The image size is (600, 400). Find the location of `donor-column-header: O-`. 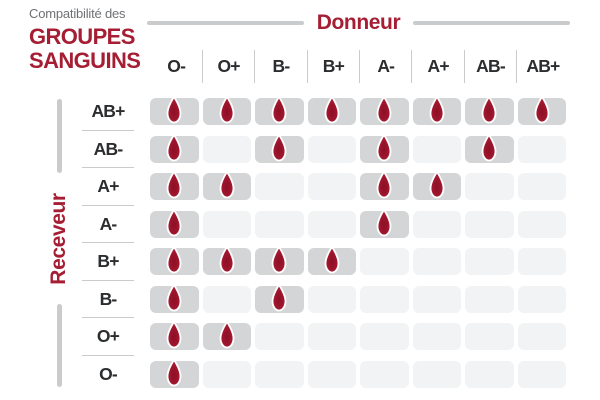

donor-column-header: O- is located at coordinates (176, 66).